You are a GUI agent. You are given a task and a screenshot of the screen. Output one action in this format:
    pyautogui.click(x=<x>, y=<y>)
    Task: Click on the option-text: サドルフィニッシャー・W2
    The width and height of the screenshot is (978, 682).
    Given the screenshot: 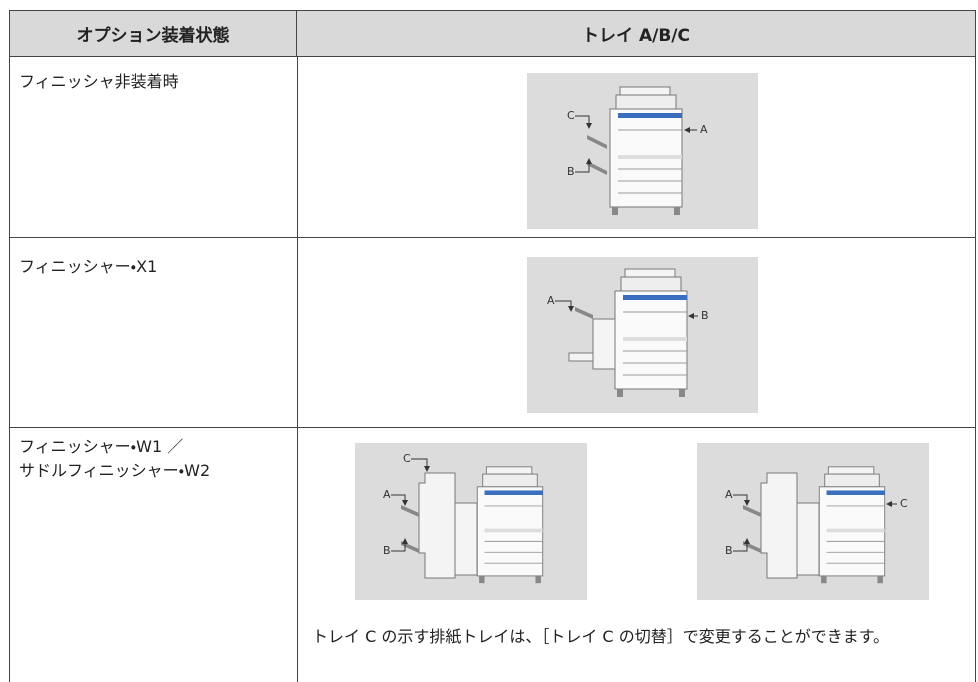 What is the action you would take?
    pyautogui.click(x=115, y=470)
    